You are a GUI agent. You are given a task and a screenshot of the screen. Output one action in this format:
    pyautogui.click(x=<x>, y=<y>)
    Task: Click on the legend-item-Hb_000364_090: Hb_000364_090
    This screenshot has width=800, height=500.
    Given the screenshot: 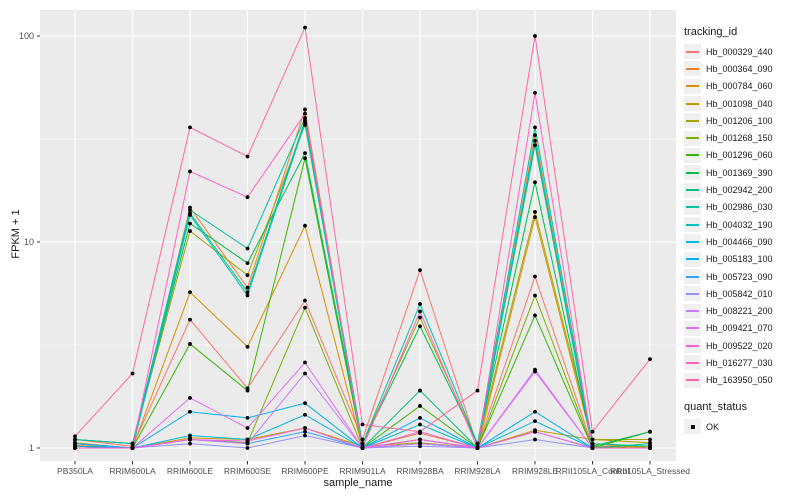 What is the action you would take?
    pyautogui.click(x=741, y=68)
    